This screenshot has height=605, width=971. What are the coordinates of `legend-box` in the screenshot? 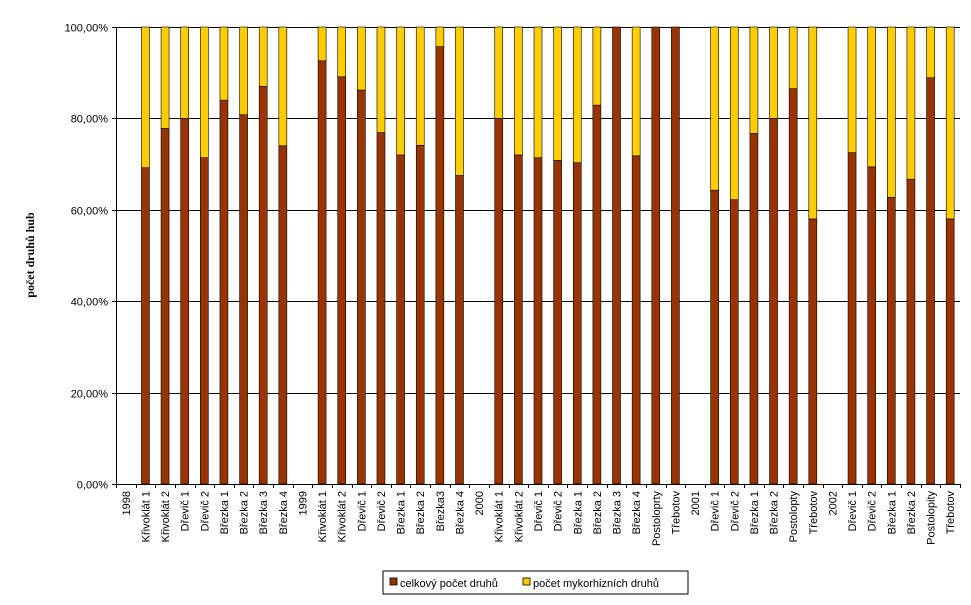 It's located at (535, 582).